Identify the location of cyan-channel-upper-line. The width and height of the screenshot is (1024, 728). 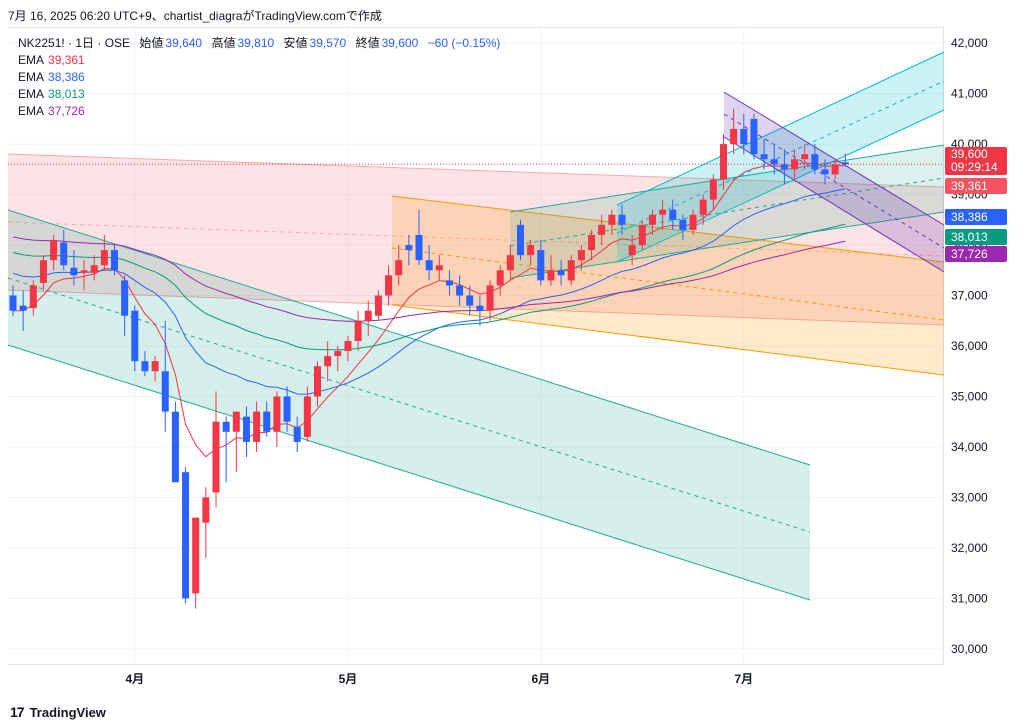
(780, 128).